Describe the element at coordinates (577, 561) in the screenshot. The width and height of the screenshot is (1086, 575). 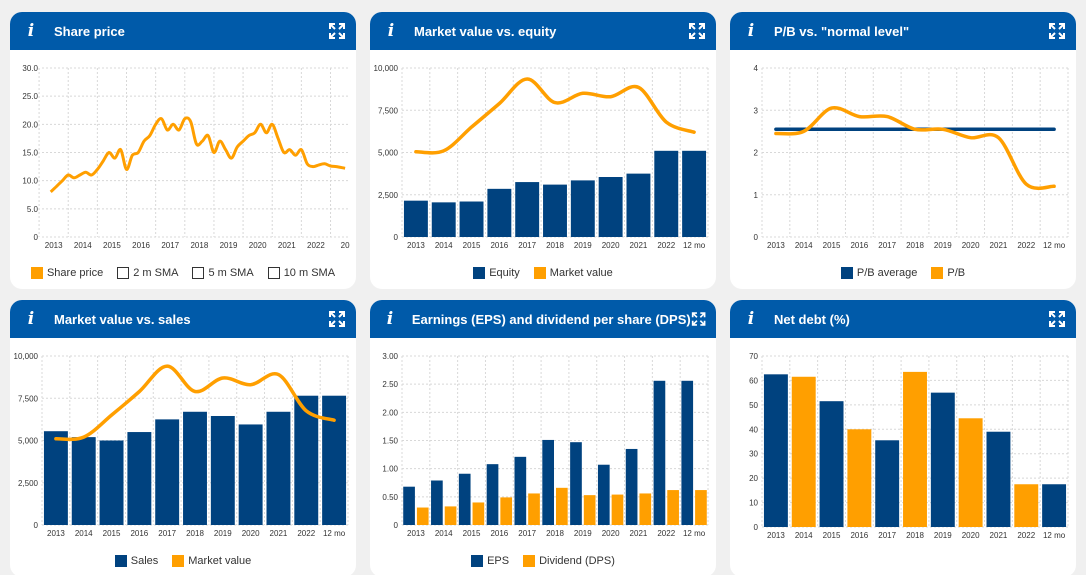
I see `legend-label: Dividend (DPS)` at that location.